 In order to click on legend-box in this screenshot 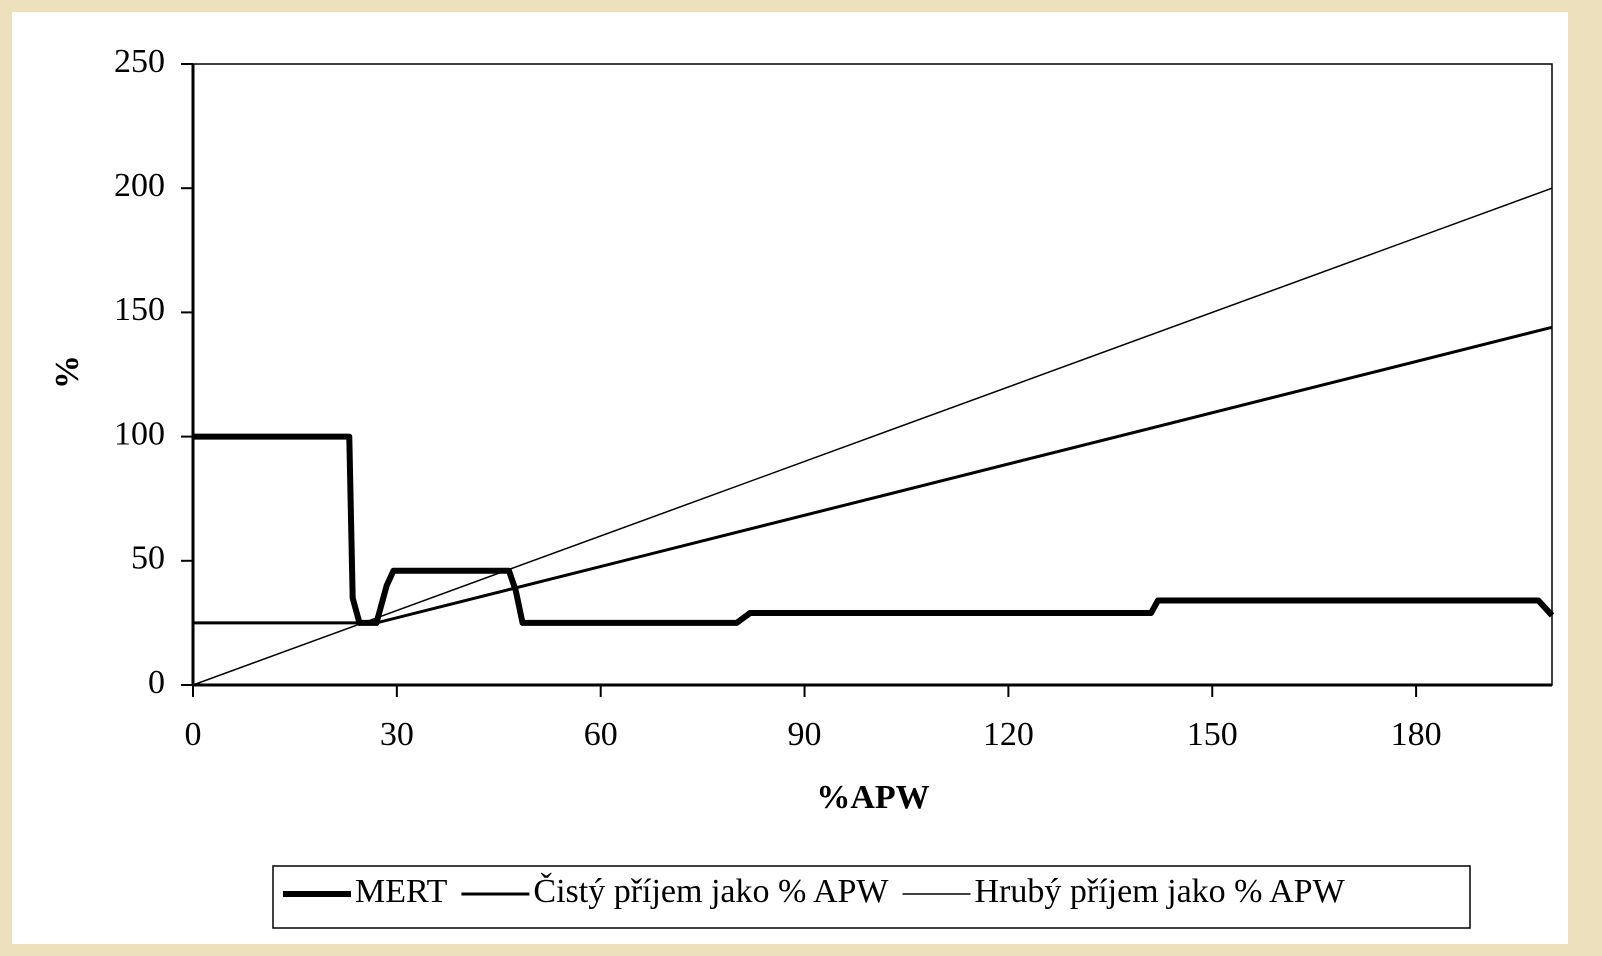, I will do `click(871, 897)`.